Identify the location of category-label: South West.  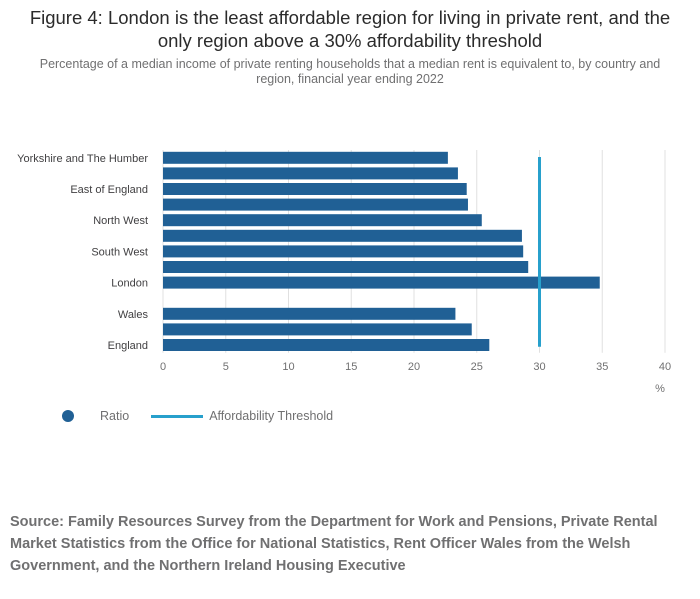
(119, 252).